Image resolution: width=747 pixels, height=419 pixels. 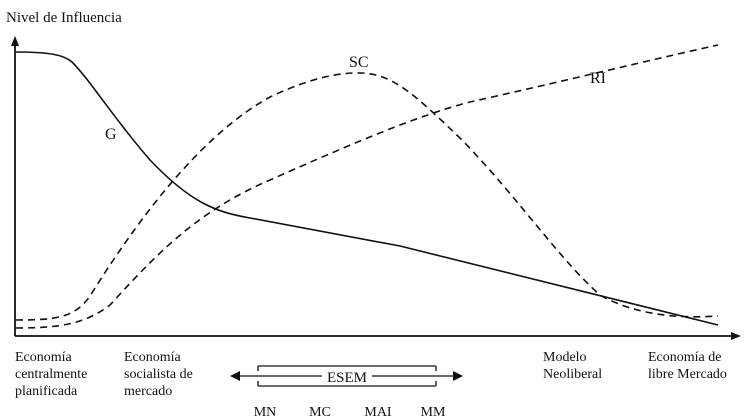 I want to click on y-axis-arrowhead, so click(x=15, y=41).